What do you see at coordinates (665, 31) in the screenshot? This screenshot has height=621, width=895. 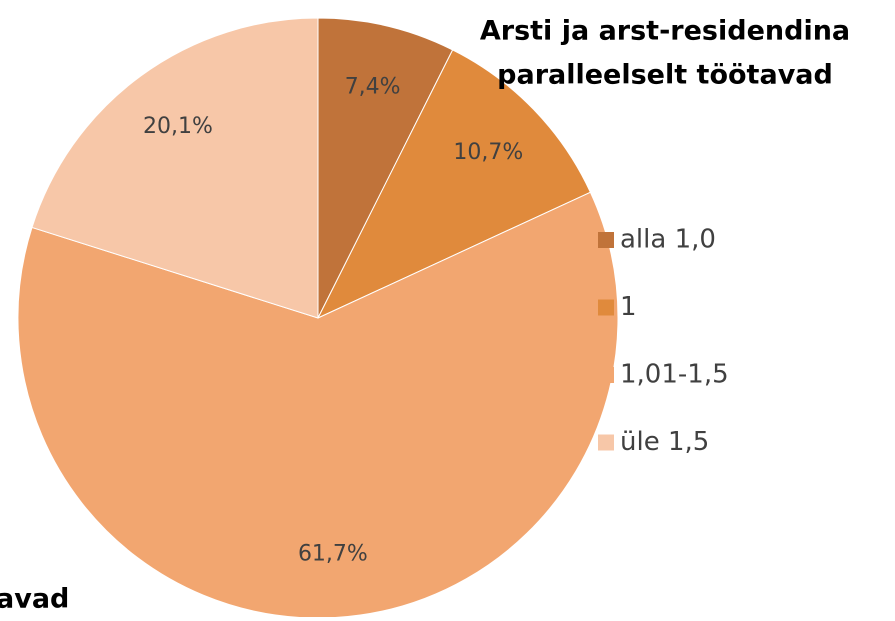 I see `chart-title: Arsti ja arst-residendina` at bounding box center [665, 31].